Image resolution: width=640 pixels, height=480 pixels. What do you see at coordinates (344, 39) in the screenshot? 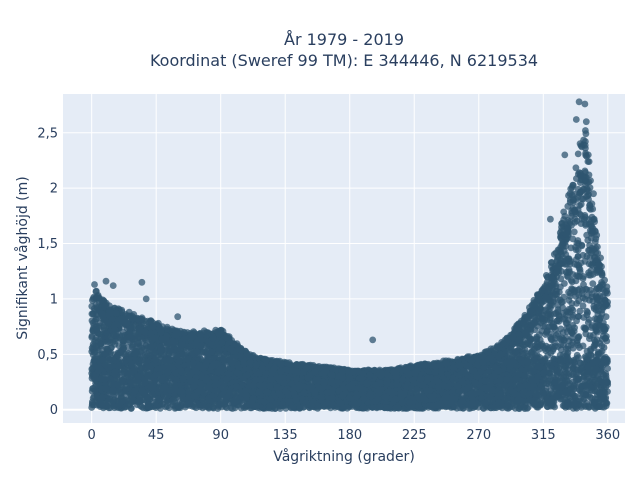
I see `chart-title-line1: År 1979 - 2019` at bounding box center [344, 39].